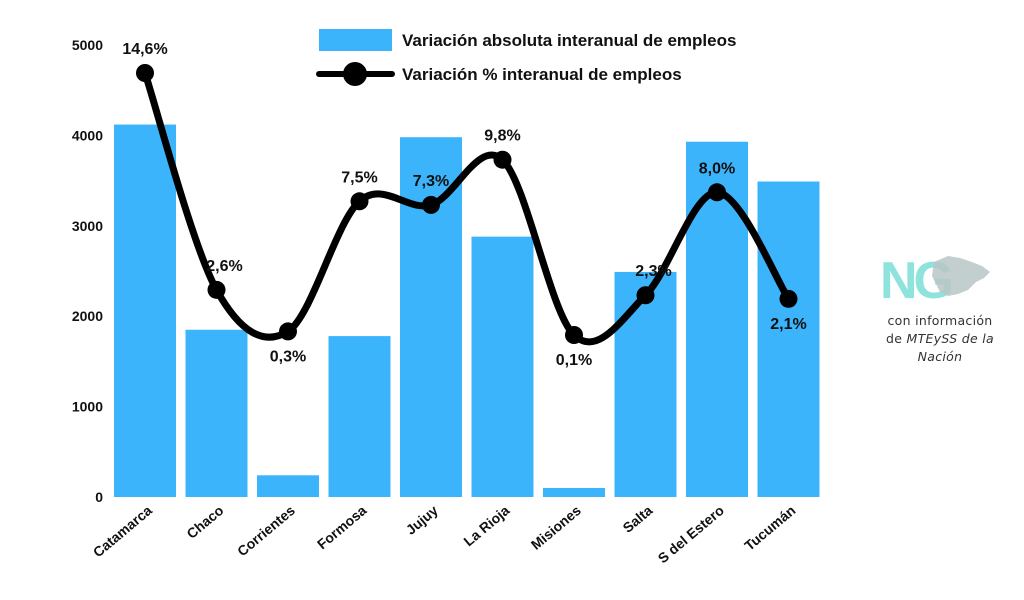 This screenshot has width=1024, height=600. I want to click on ng-logo: NG, so click(935, 281).